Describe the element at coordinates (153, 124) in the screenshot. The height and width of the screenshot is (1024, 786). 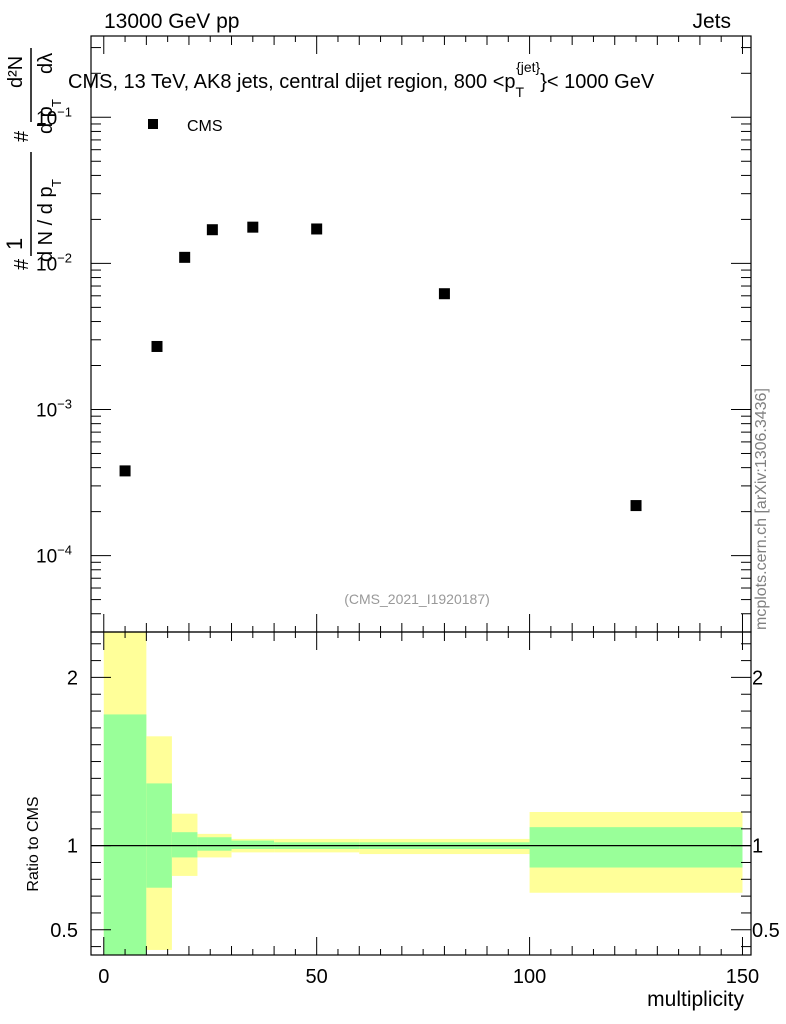
I see `legend-marker` at that location.